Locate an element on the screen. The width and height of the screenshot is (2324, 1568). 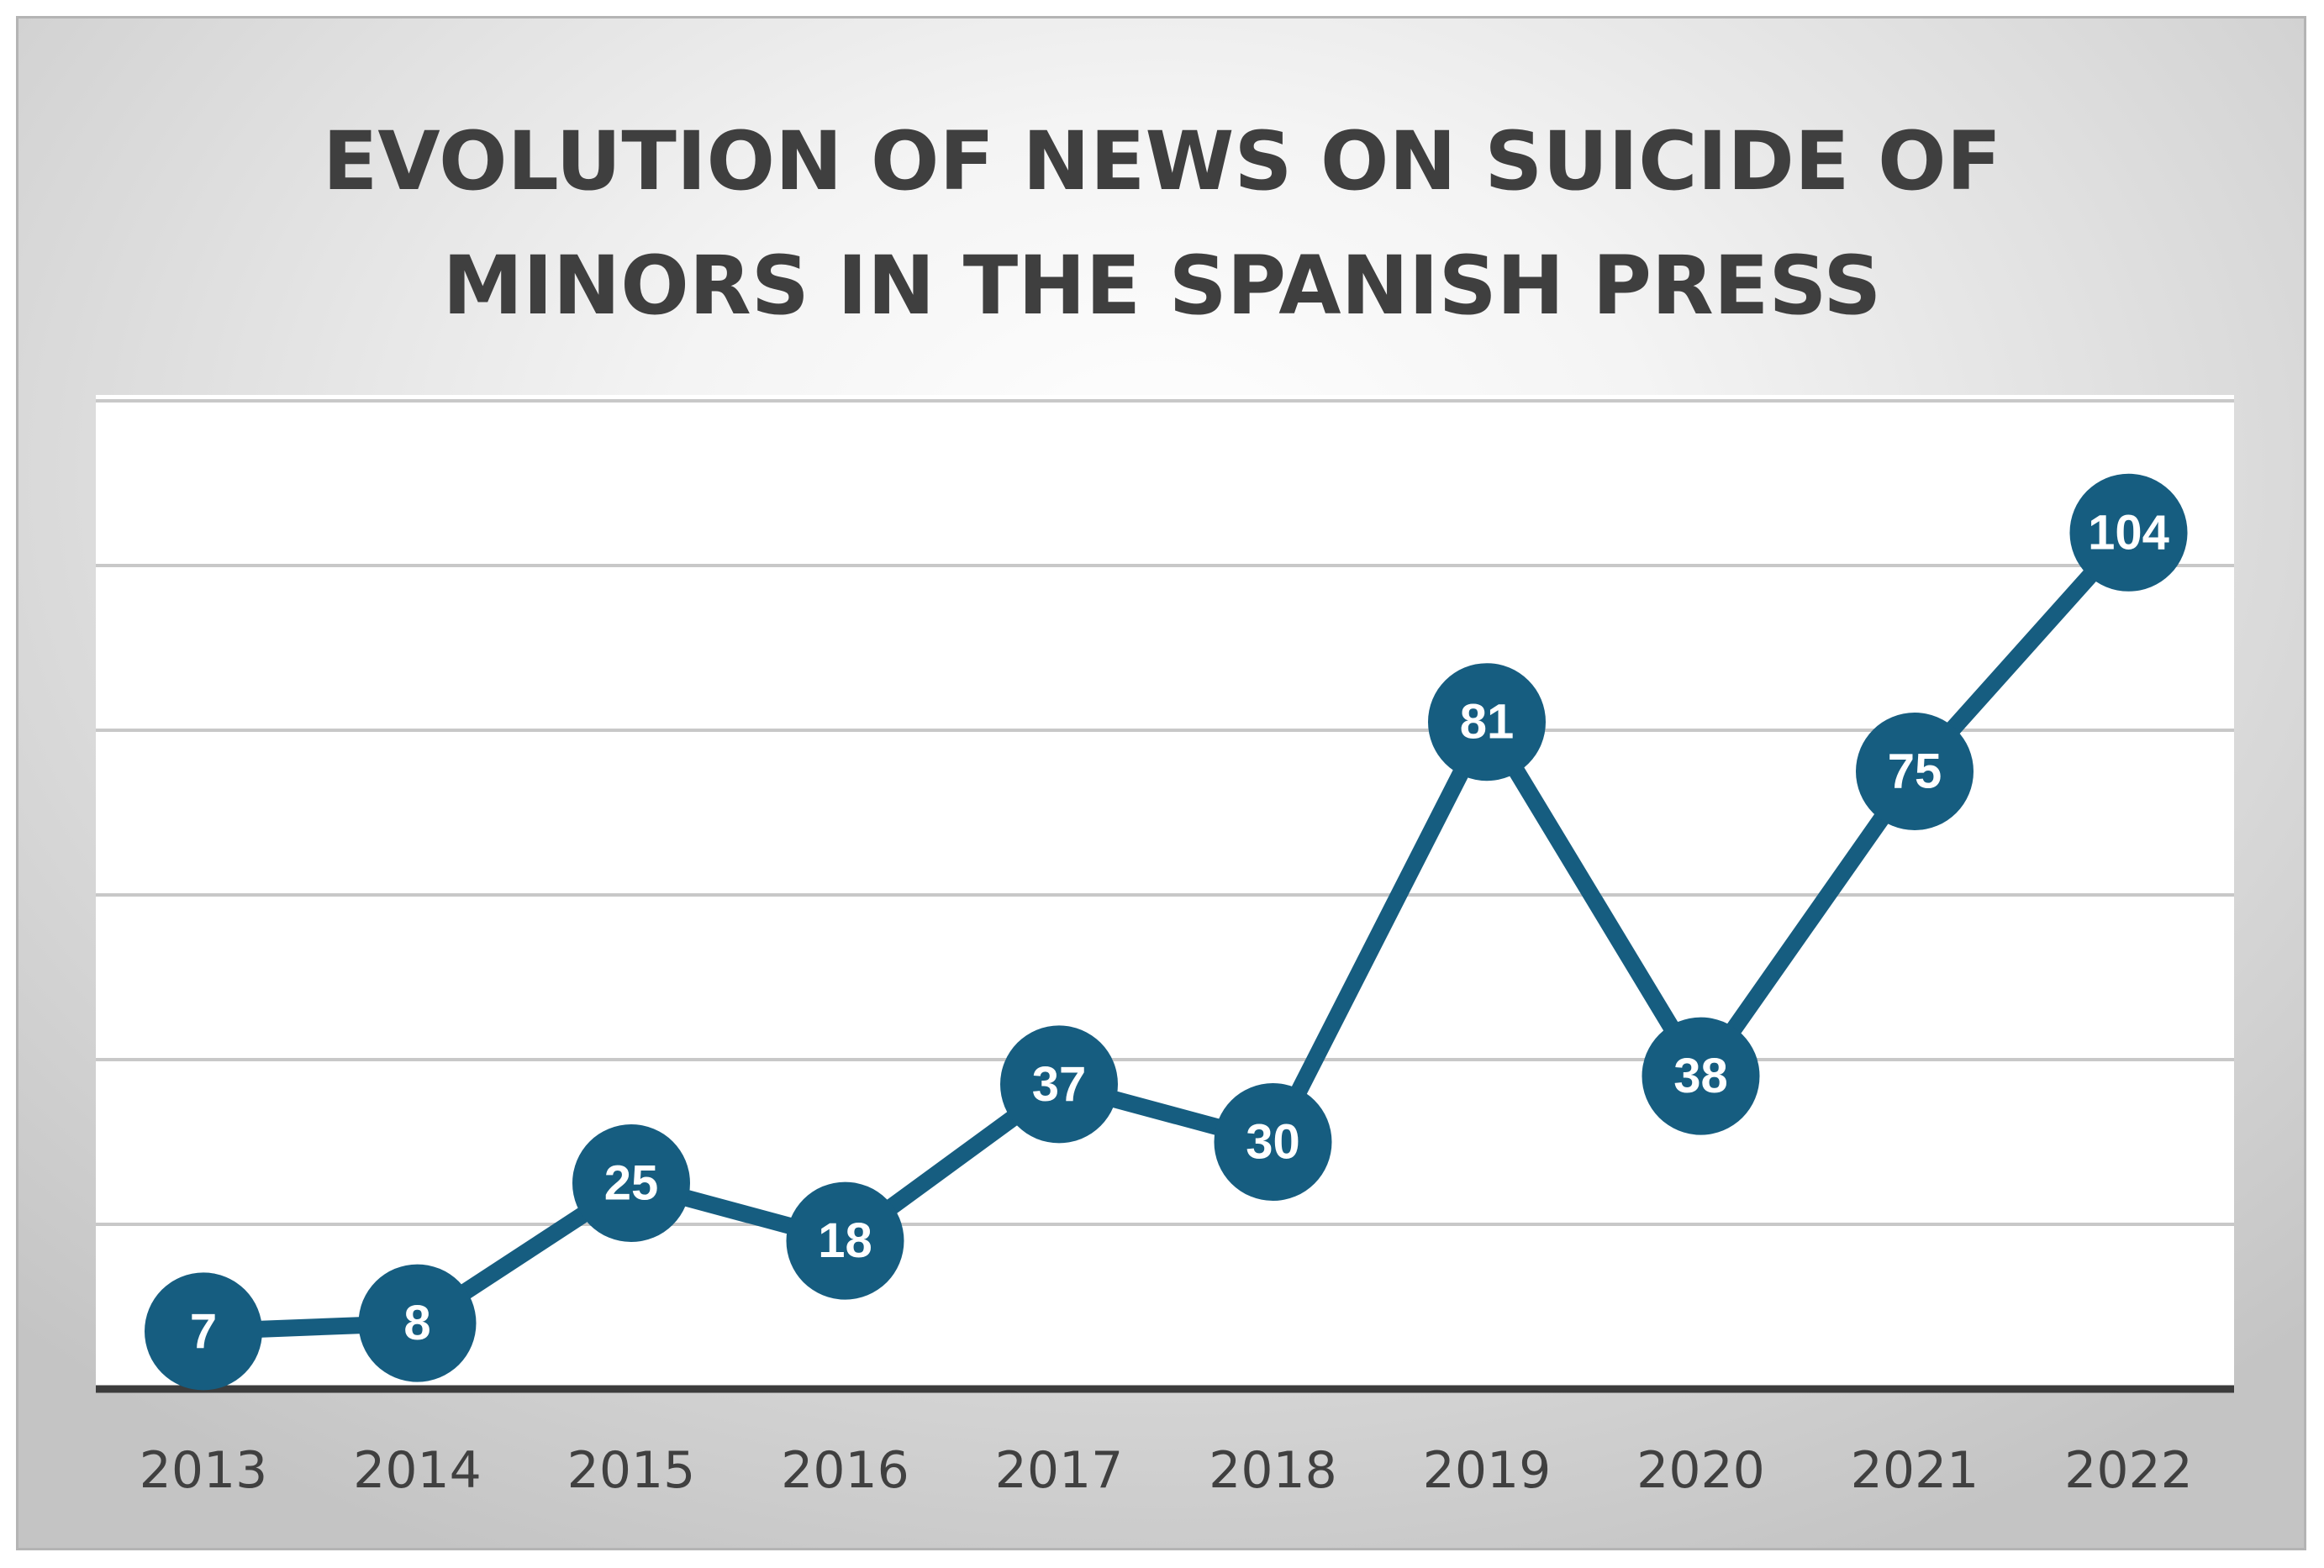
data-label: 38 is located at coordinates (1700, 1076).